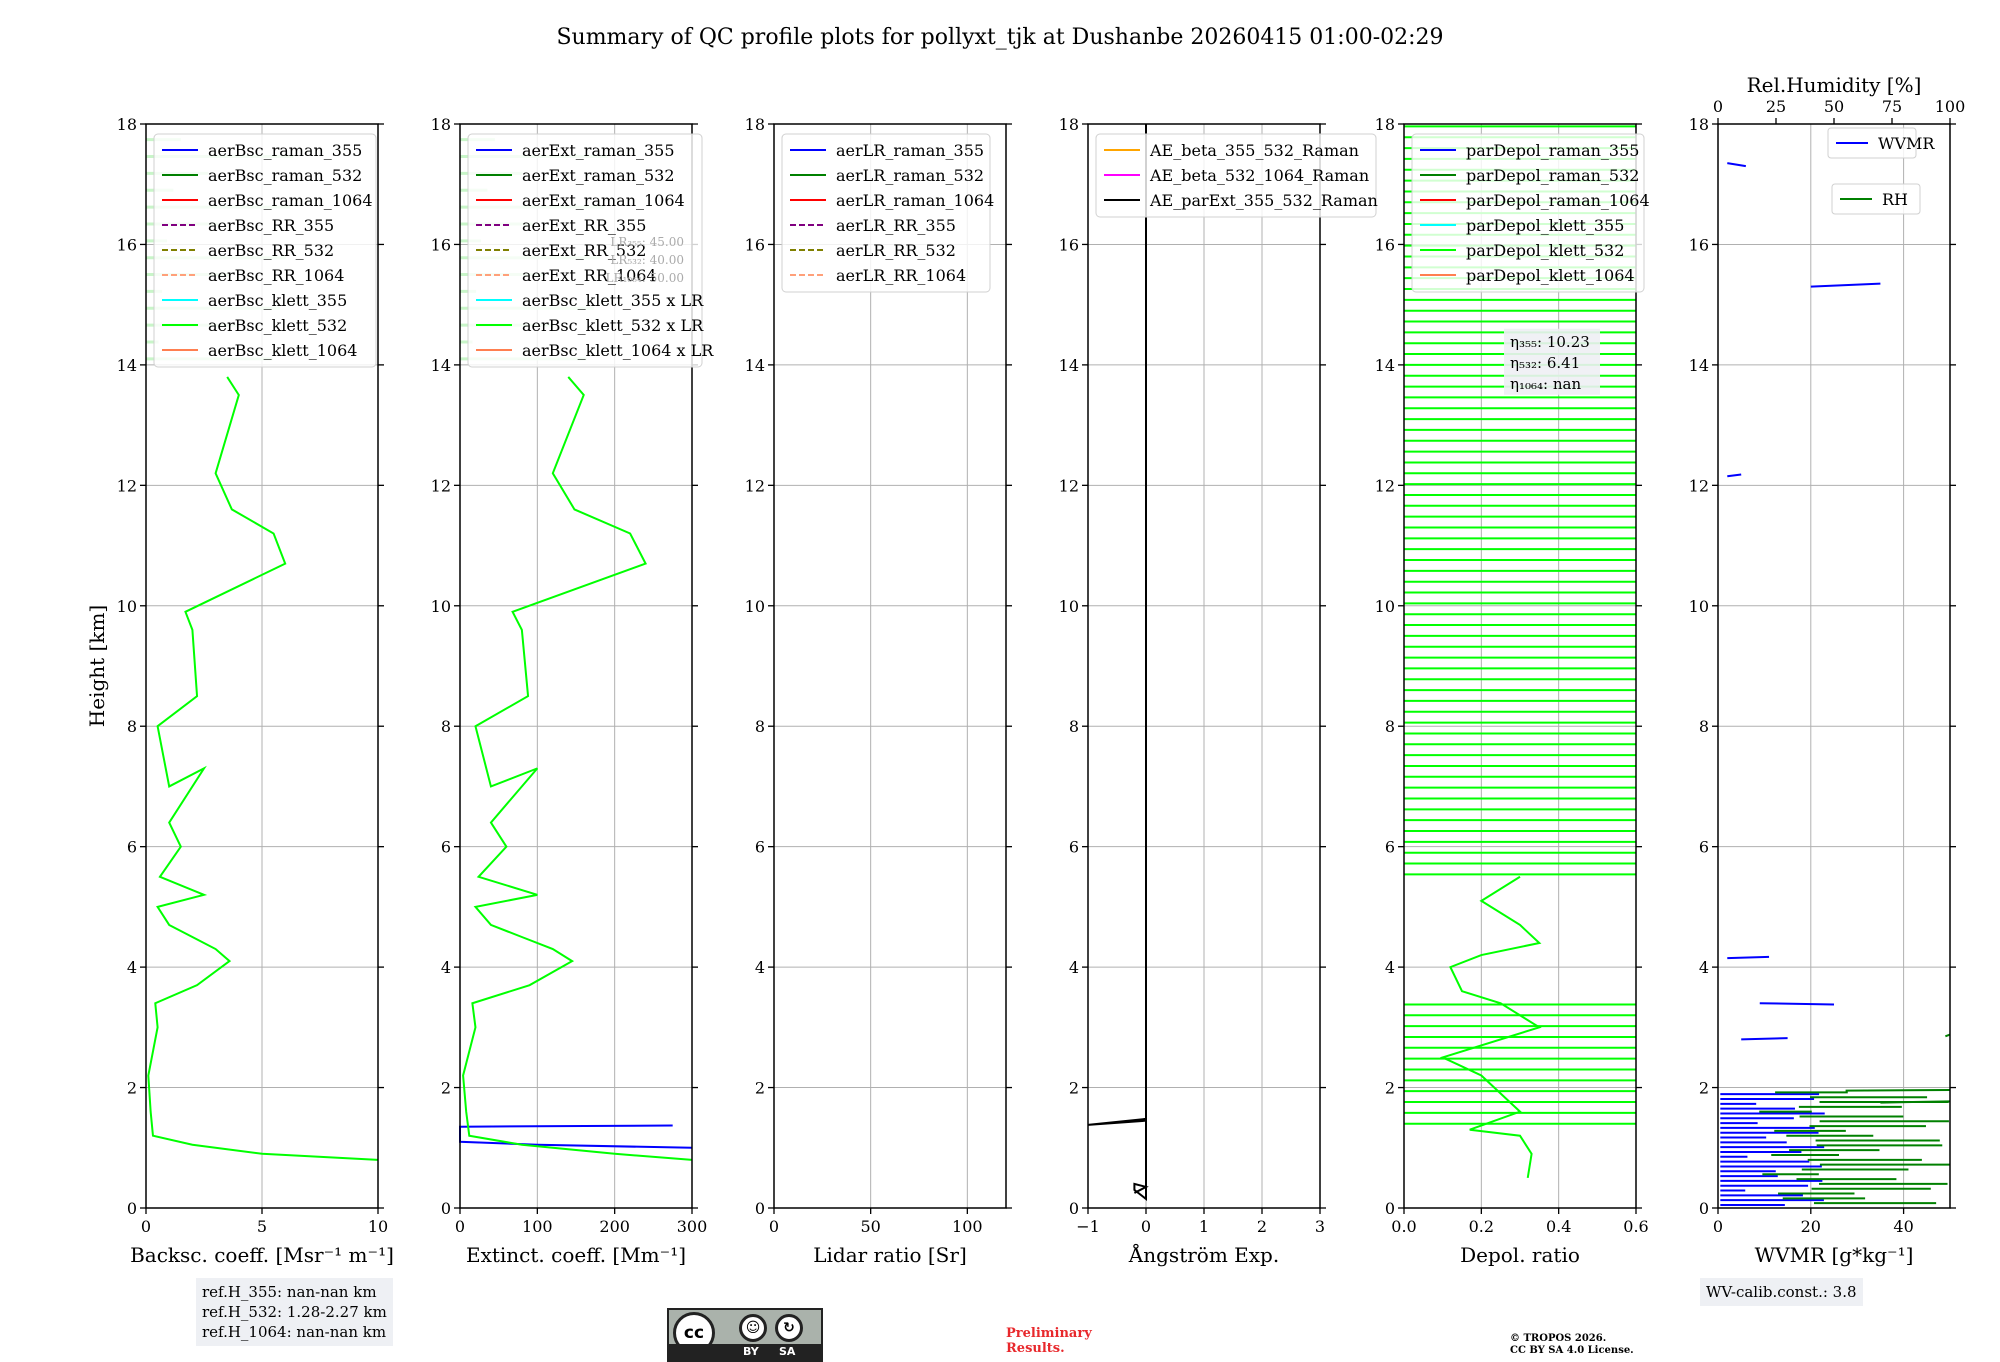 This screenshot has width=2000, height=1362. Describe the element at coordinates (576, 1255) in the screenshot. I see `x-axis-label: Extinct. coeff. [Mm⁻¹]` at that location.